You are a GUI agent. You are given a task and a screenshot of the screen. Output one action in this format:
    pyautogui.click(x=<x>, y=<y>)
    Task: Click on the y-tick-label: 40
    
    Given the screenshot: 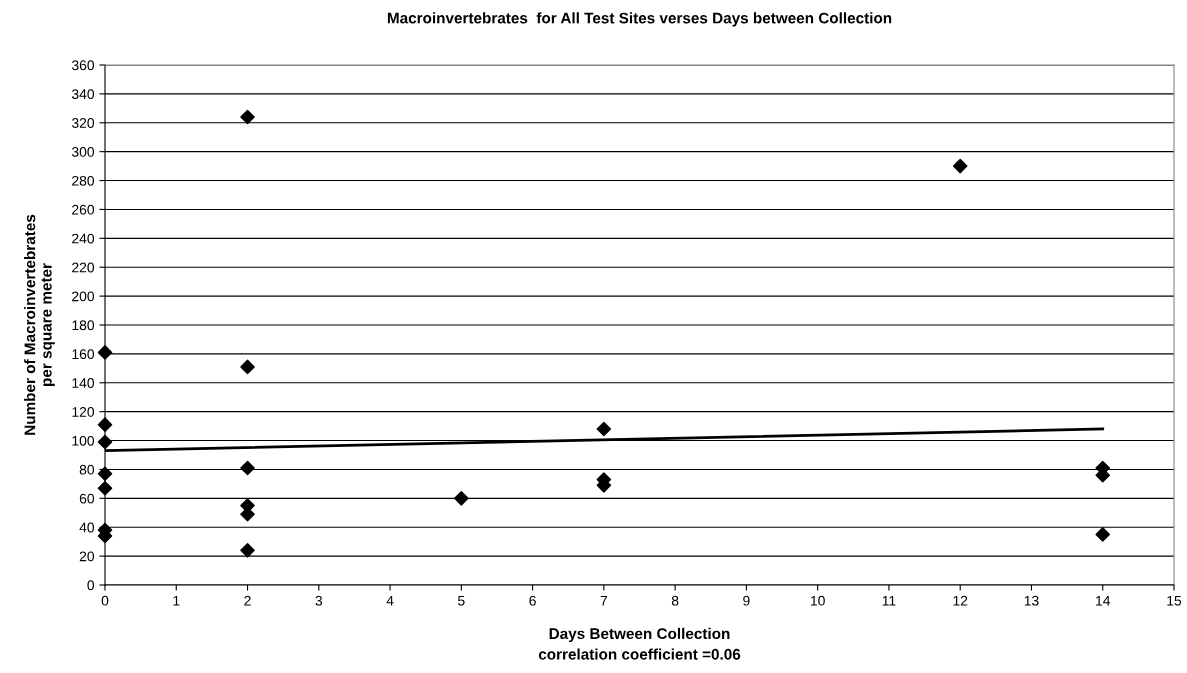 What is the action you would take?
    pyautogui.click(x=87, y=527)
    